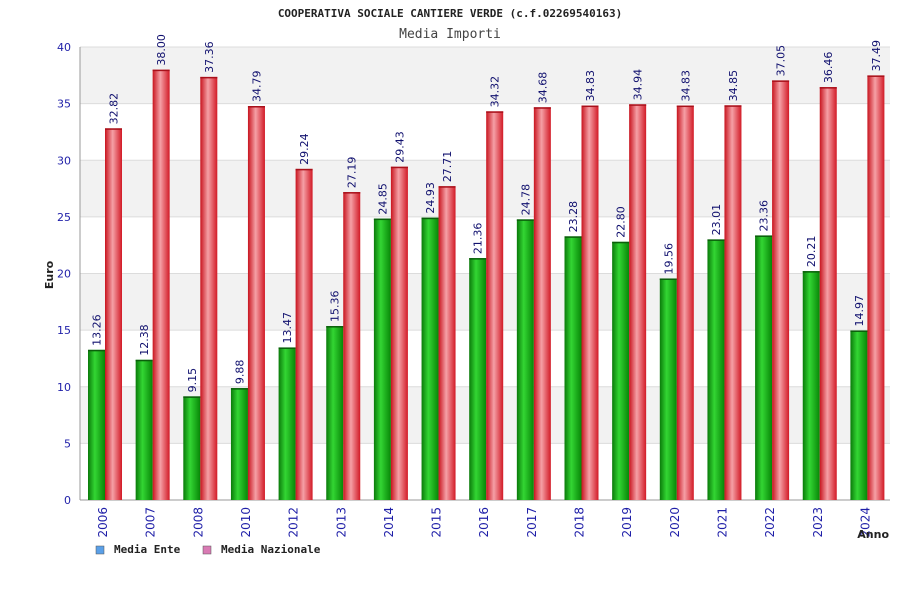 The height and width of the screenshot is (600, 900). Describe the element at coordinates (64, 104) in the screenshot. I see `y-tick-label: 35` at that location.